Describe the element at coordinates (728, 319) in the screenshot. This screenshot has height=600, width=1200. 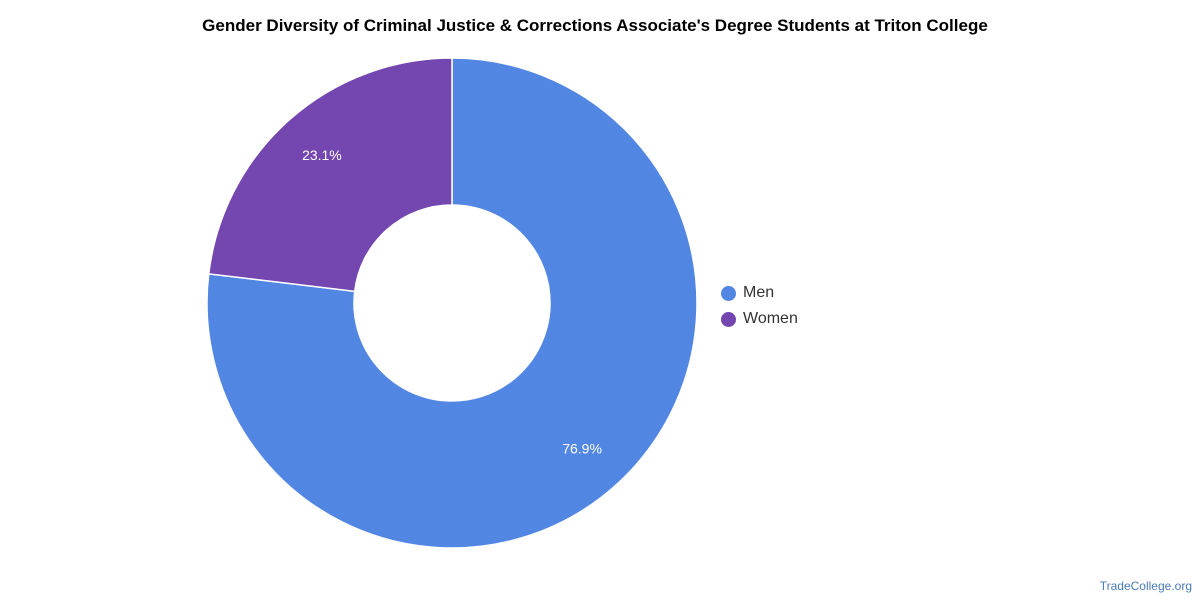
I see `legend-swatch-women` at that location.